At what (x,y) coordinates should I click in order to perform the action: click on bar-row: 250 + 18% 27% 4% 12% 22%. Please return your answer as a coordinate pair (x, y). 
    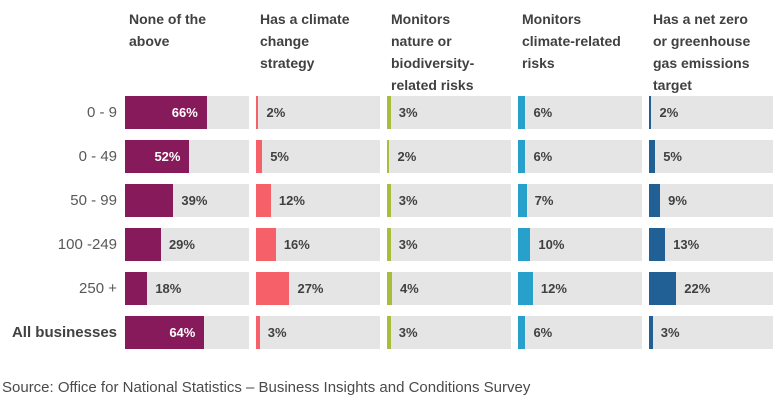
    Looking at the image, I should click on (386, 288).